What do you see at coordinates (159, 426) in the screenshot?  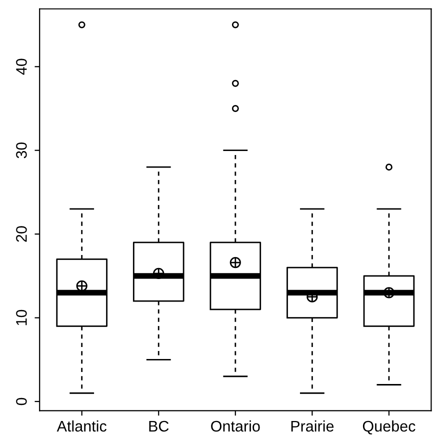 I see `x-tick-label: BC` at bounding box center [159, 426].